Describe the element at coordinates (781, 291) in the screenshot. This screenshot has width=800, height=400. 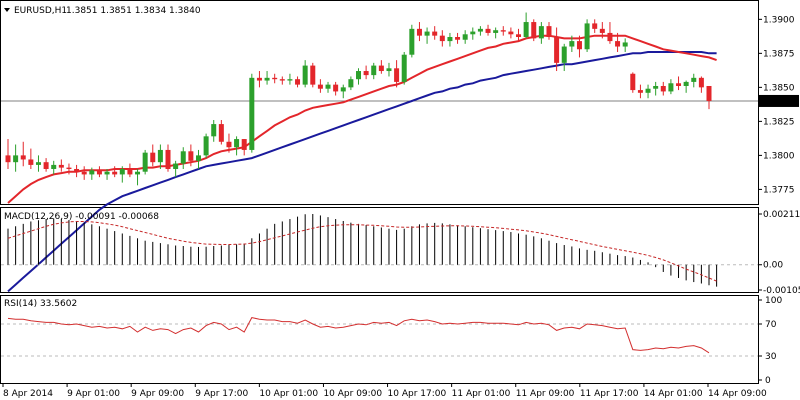
I see `macd-tick-label: -0.00105` at that location.